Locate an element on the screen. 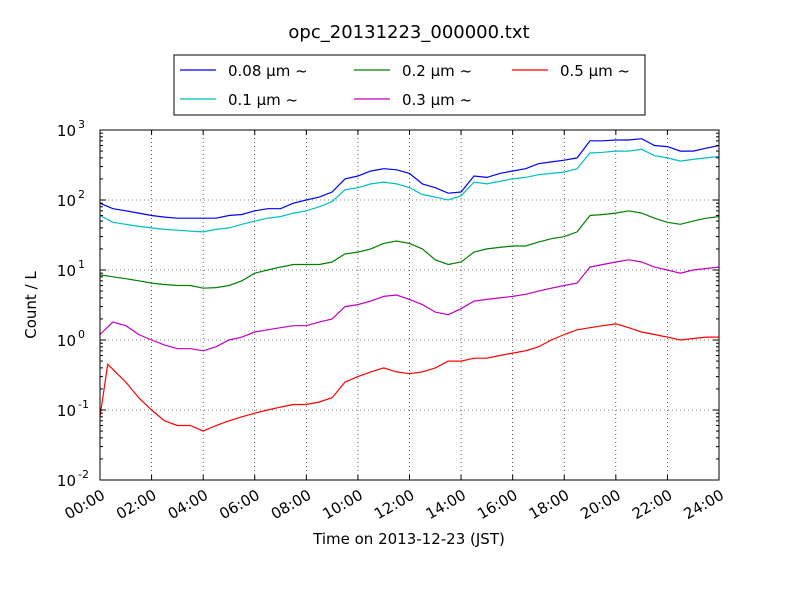 The image size is (800, 600). legend-label: 0.3 µm ~ is located at coordinates (437, 100).